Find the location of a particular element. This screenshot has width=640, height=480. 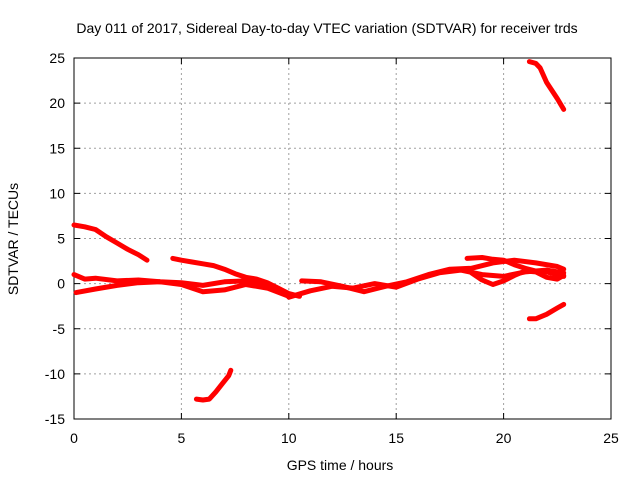

x-tick-label: 15 is located at coordinates (396, 438).